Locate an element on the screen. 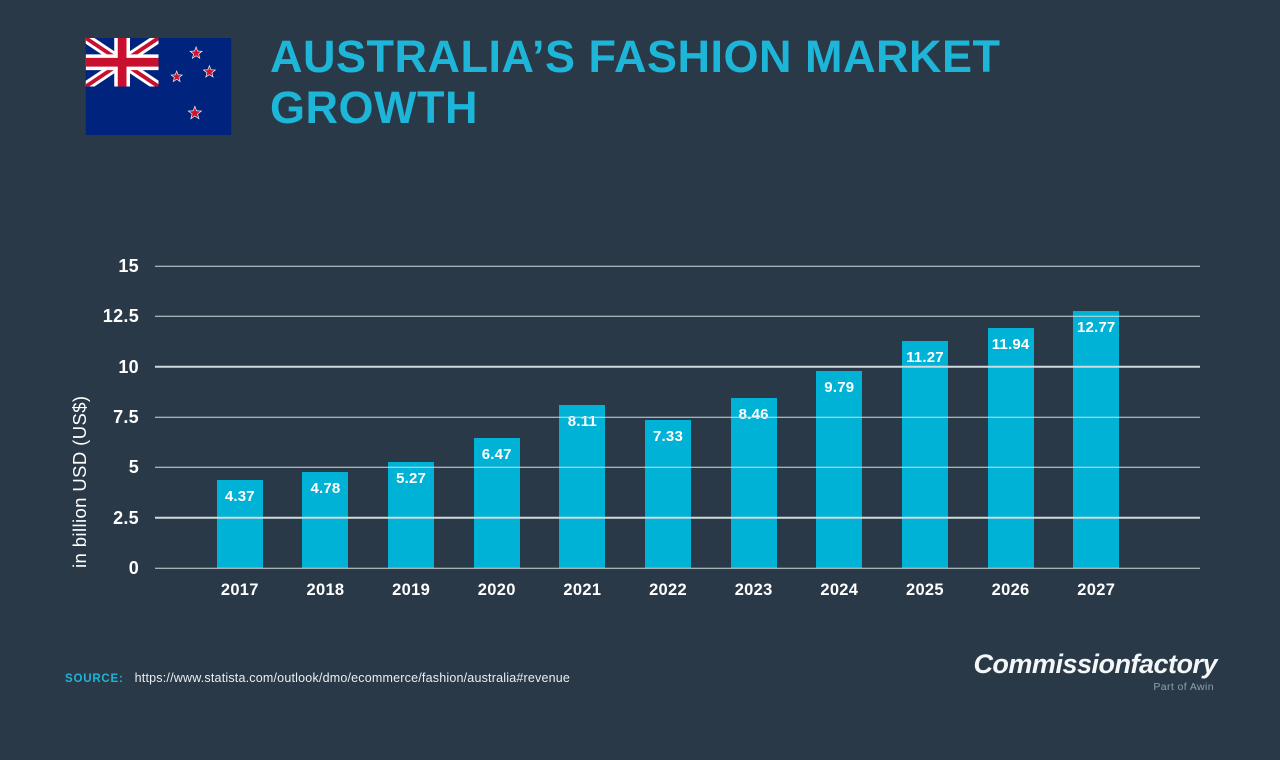  bar: 11.94 is located at coordinates (1010, 447).